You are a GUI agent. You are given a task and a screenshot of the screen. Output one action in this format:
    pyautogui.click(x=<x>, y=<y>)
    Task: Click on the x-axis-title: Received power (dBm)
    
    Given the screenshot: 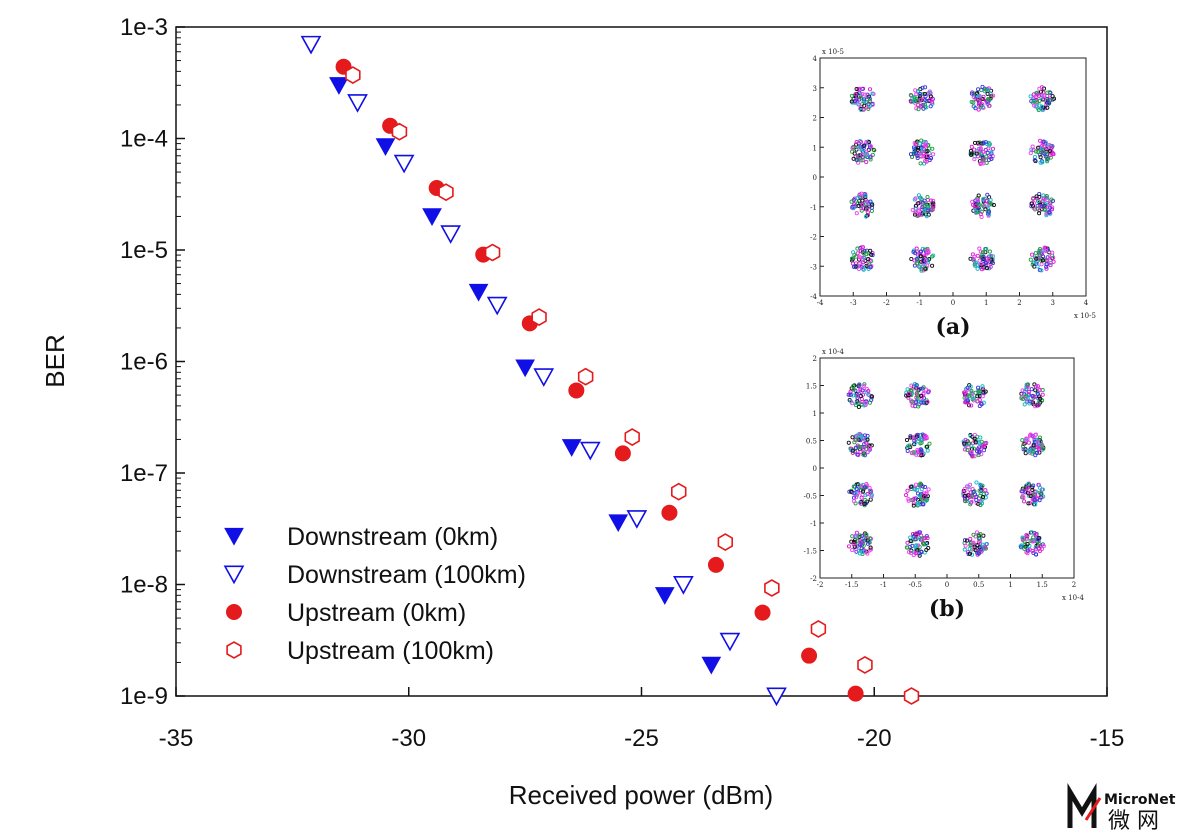 What is the action you would take?
    pyautogui.click(x=641, y=795)
    